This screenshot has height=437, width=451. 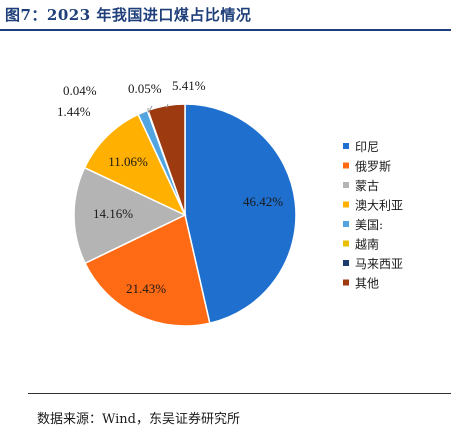 I want to click on legend-label-5: 美国:, so click(x=369, y=225).